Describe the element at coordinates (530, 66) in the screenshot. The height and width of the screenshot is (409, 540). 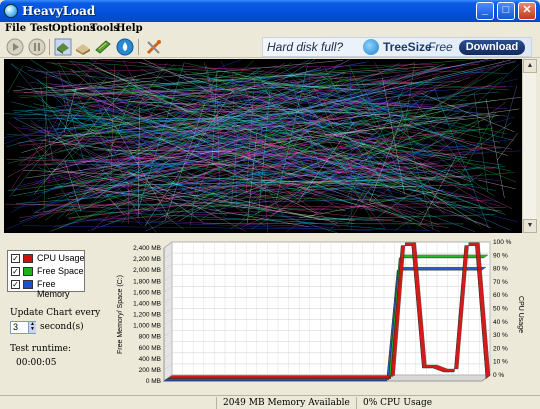
I see `scroll-up-icon: ▲` at that location.